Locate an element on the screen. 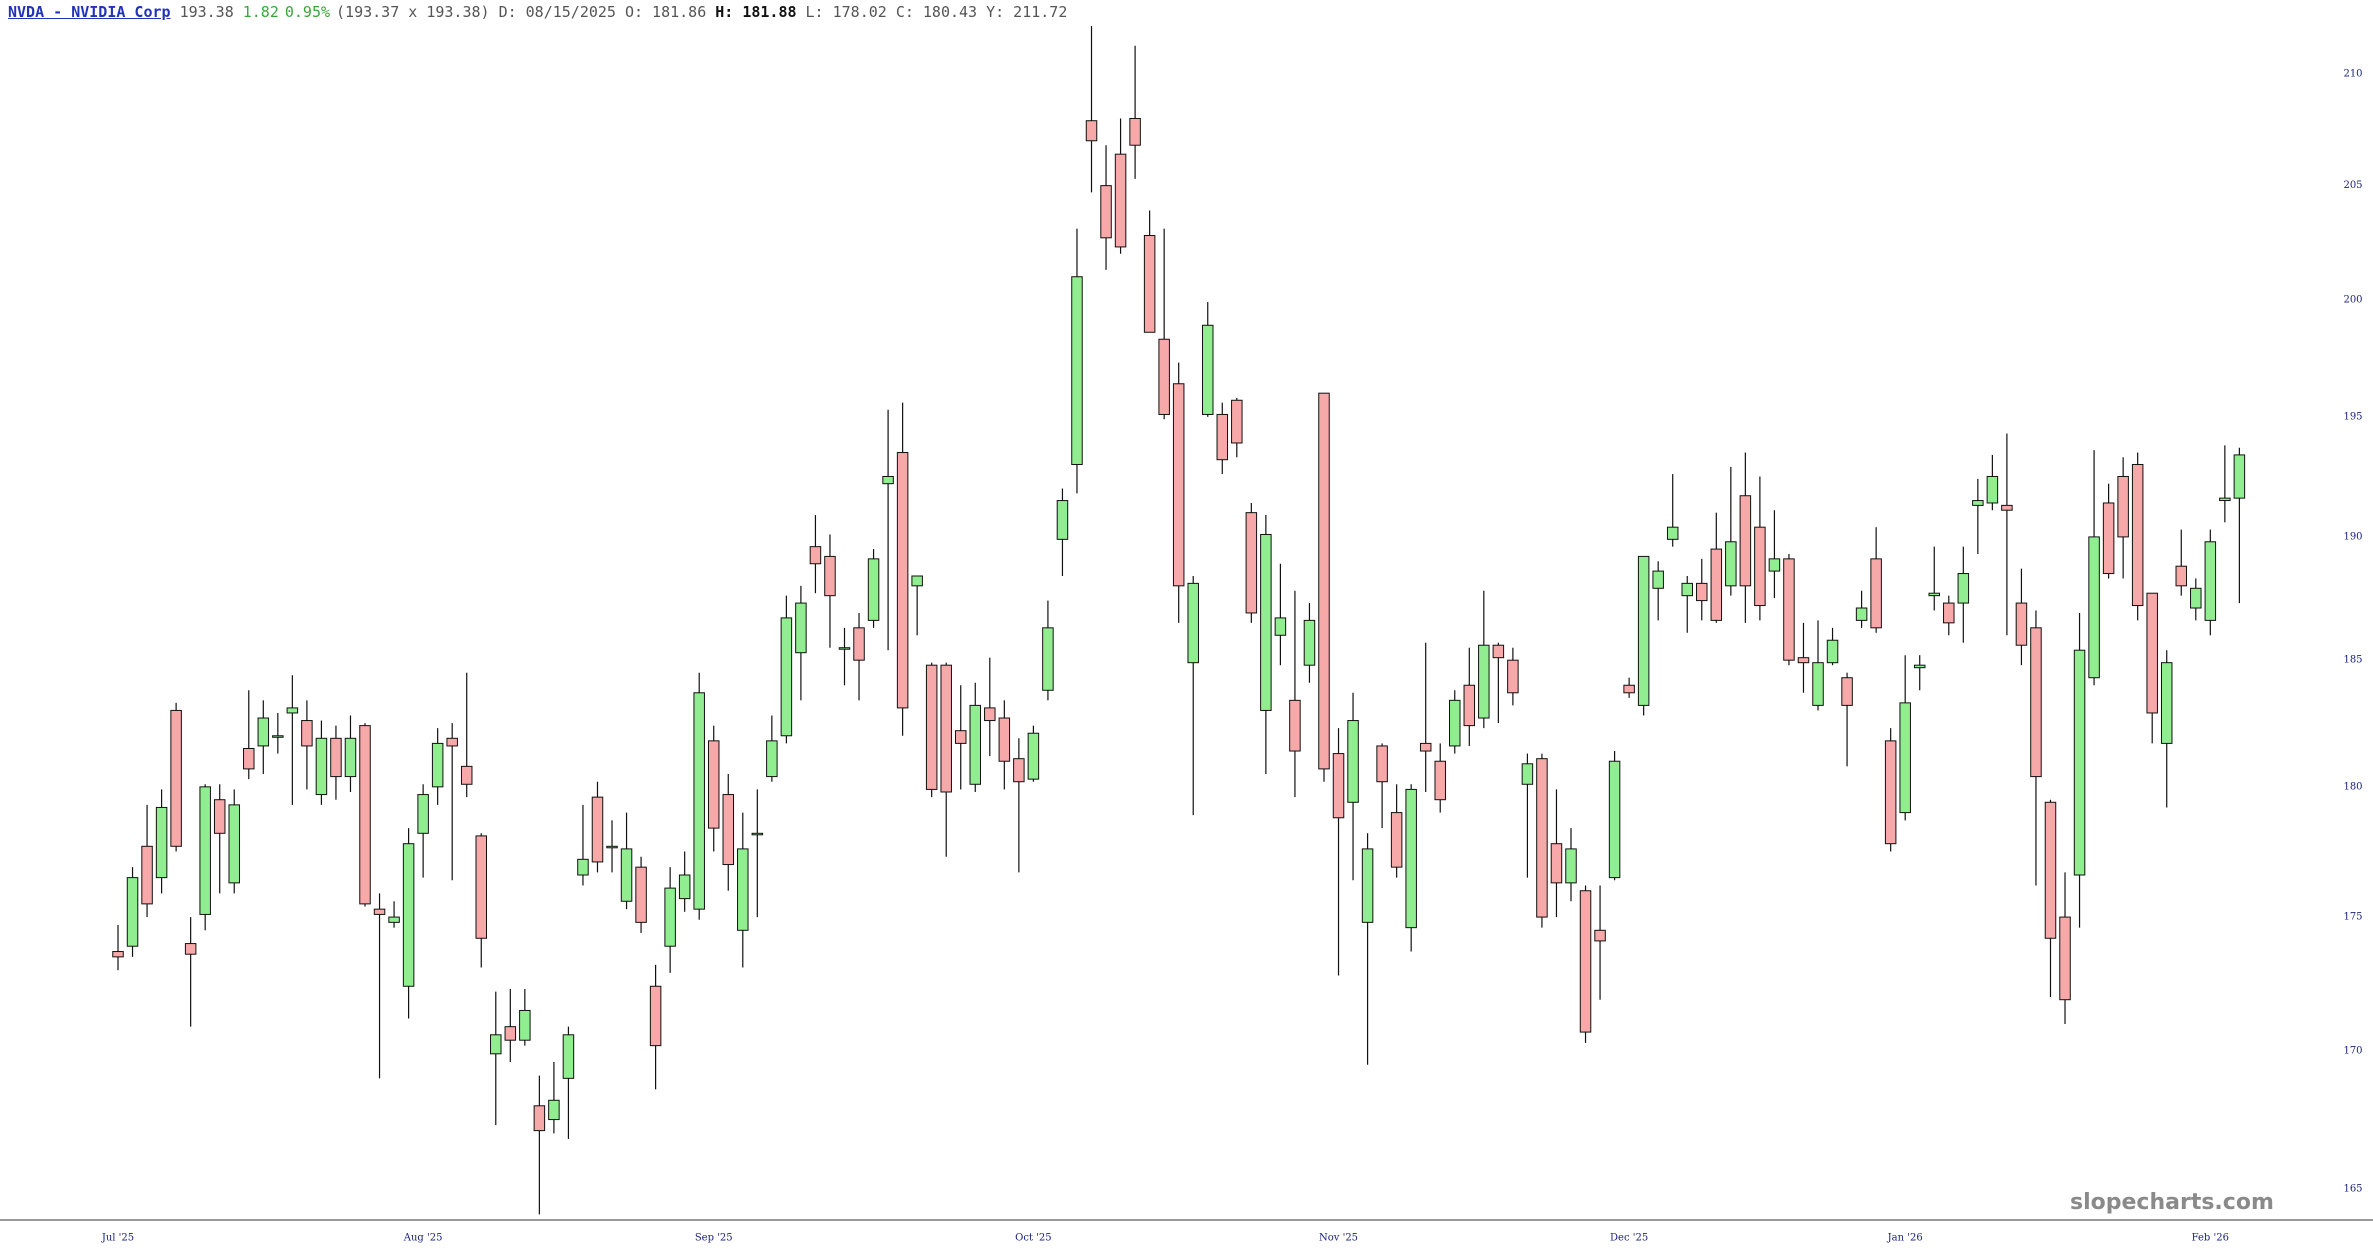 The width and height of the screenshot is (2373, 1260). year-high: Y: 211.72 is located at coordinates (1027, 12).